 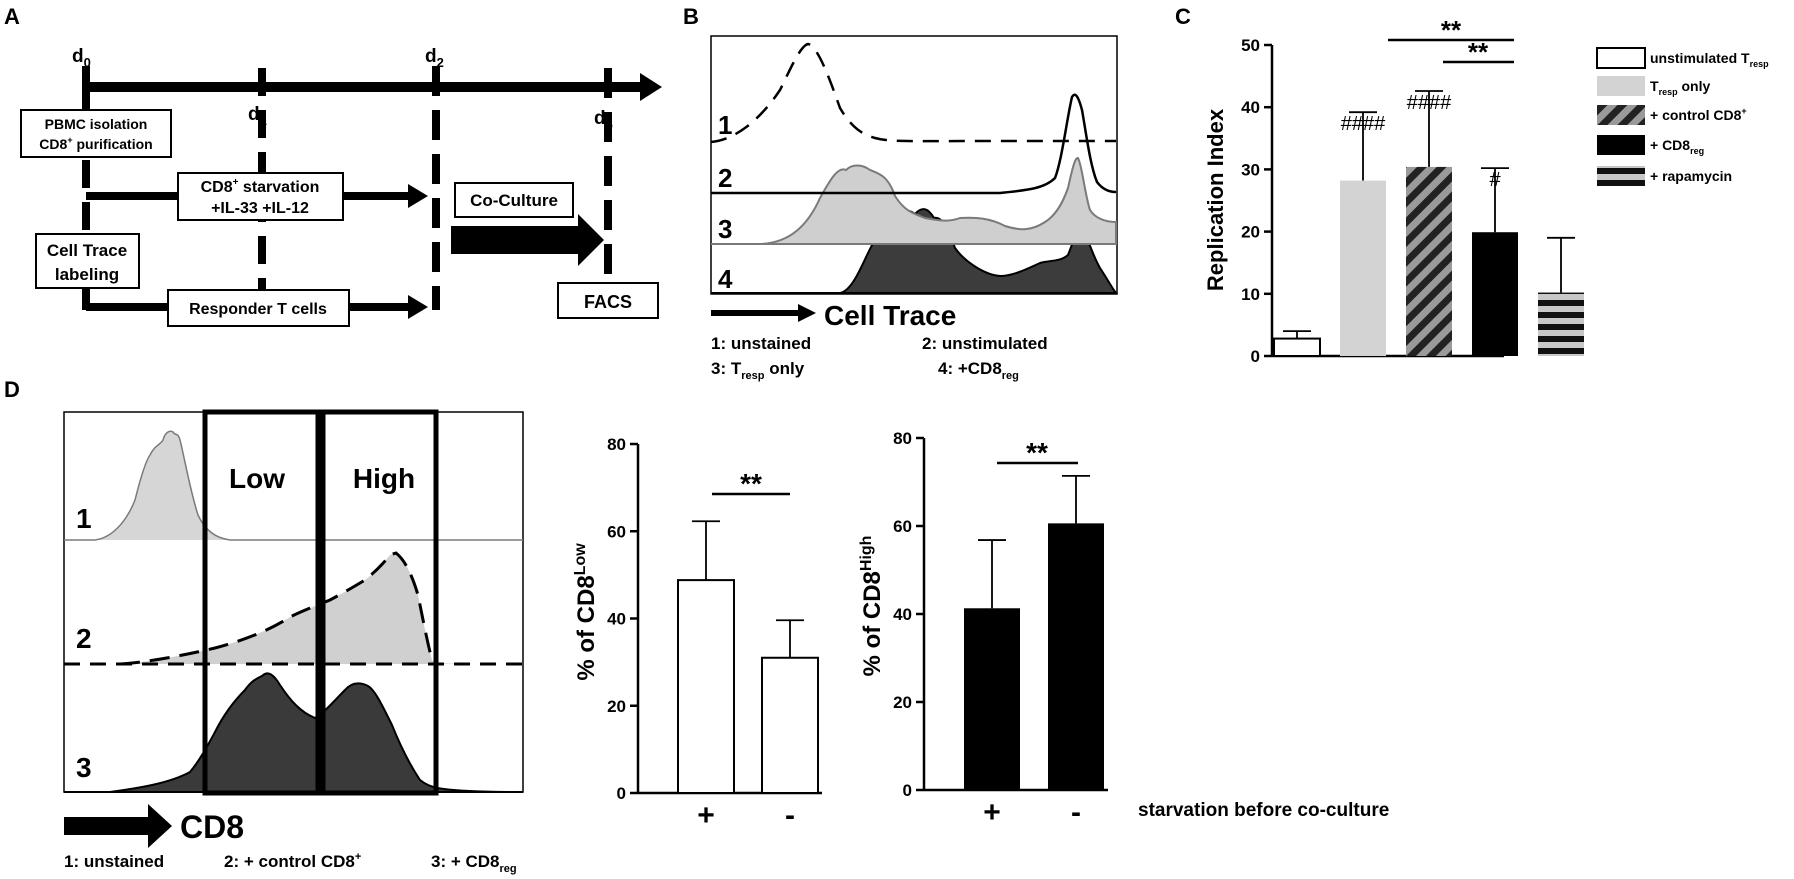 I want to click on y-tick-label: 30, so click(x=1250, y=169).